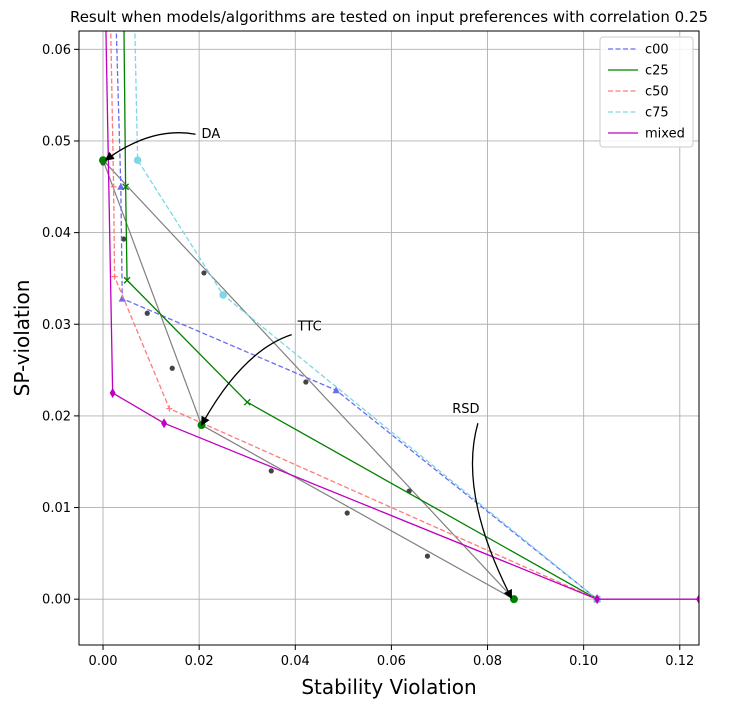 This screenshot has width=754, height=708. Describe the element at coordinates (657, 113) in the screenshot. I see `legend-label-c75: c75` at that location.